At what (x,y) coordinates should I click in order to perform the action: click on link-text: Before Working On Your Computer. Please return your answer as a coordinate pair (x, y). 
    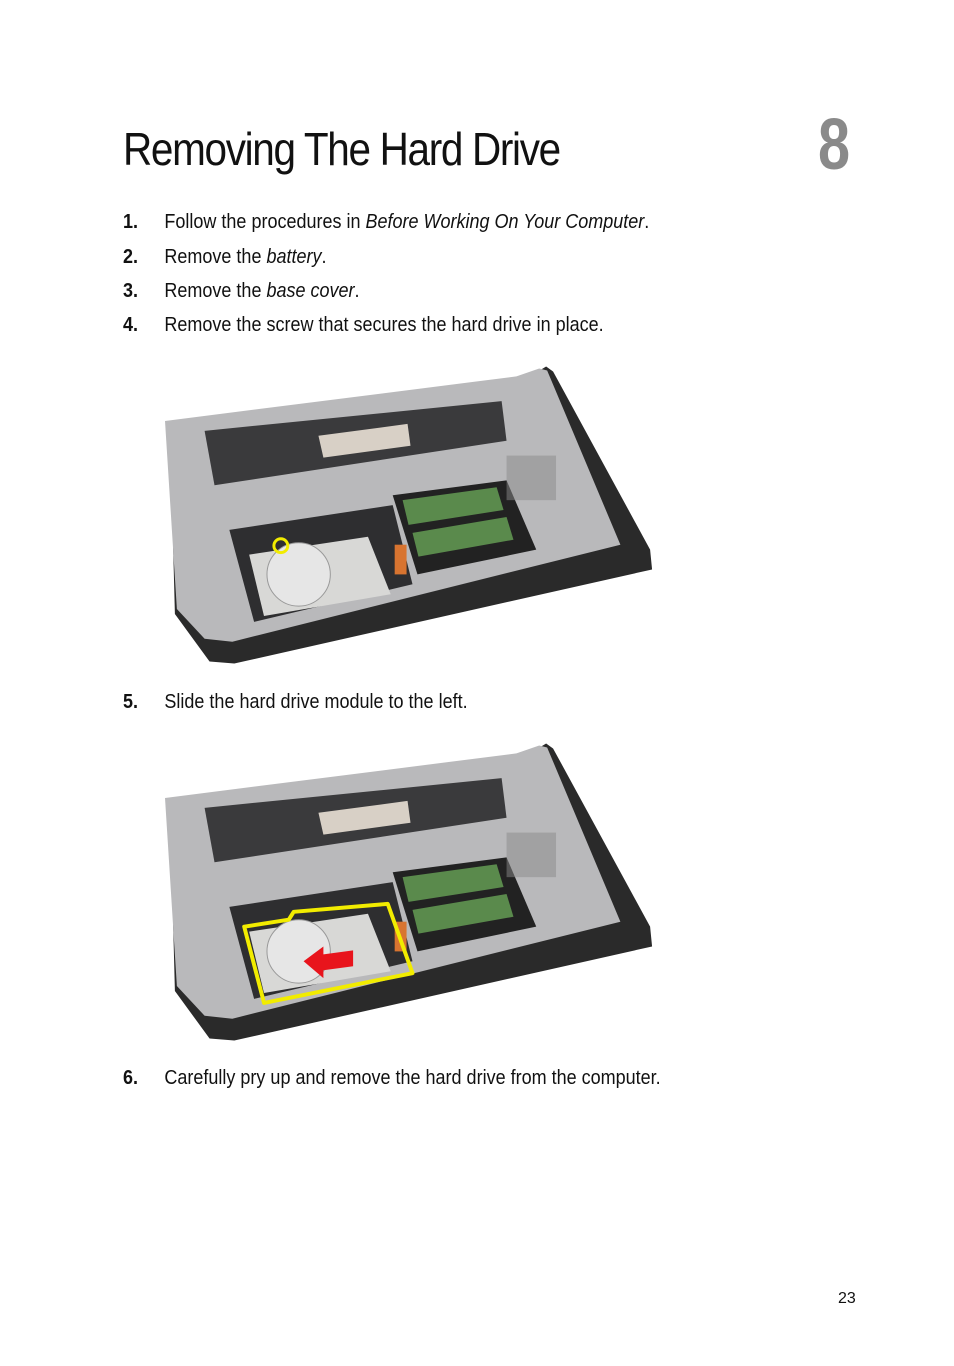
    Looking at the image, I should click on (505, 222).